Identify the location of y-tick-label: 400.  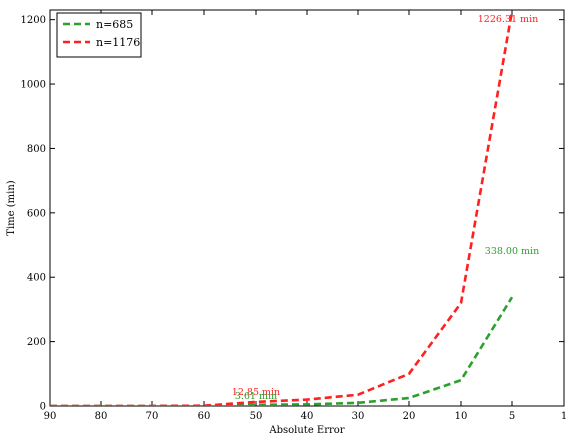
(36, 278).